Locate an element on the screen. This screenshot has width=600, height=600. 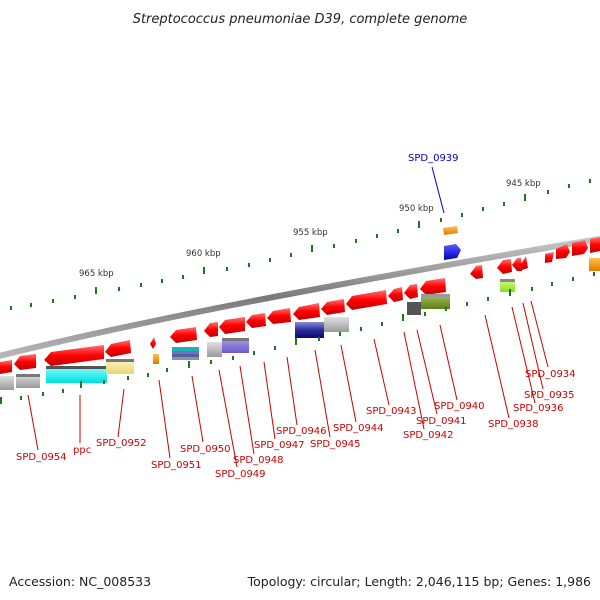
gene-label-spd0946: SPD_0946 is located at coordinates (301, 431).